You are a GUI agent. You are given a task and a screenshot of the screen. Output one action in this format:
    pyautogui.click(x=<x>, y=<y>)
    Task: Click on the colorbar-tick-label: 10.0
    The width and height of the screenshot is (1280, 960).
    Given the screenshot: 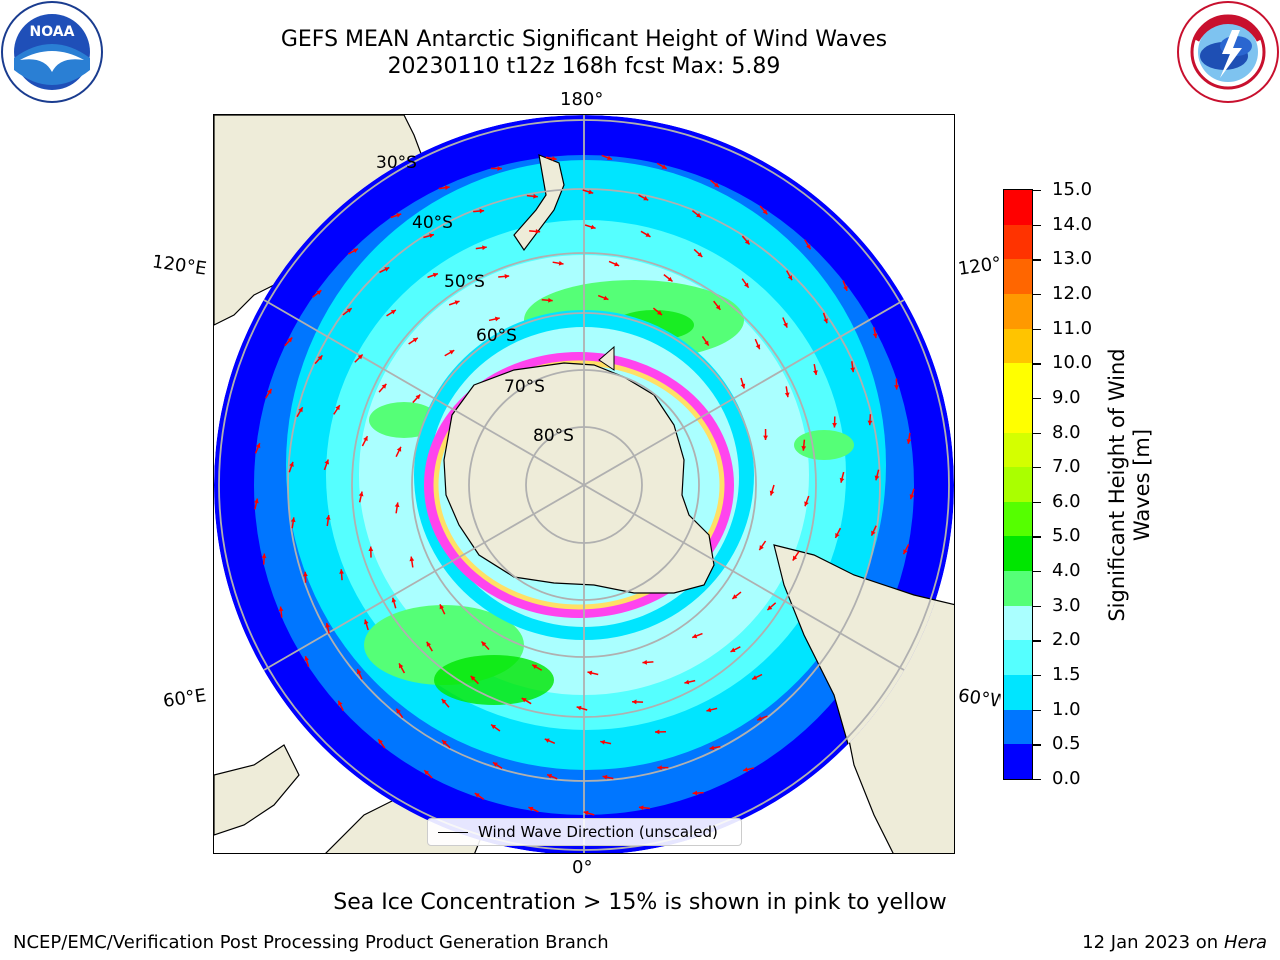 What is the action you would take?
    pyautogui.click(x=1072, y=363)
    